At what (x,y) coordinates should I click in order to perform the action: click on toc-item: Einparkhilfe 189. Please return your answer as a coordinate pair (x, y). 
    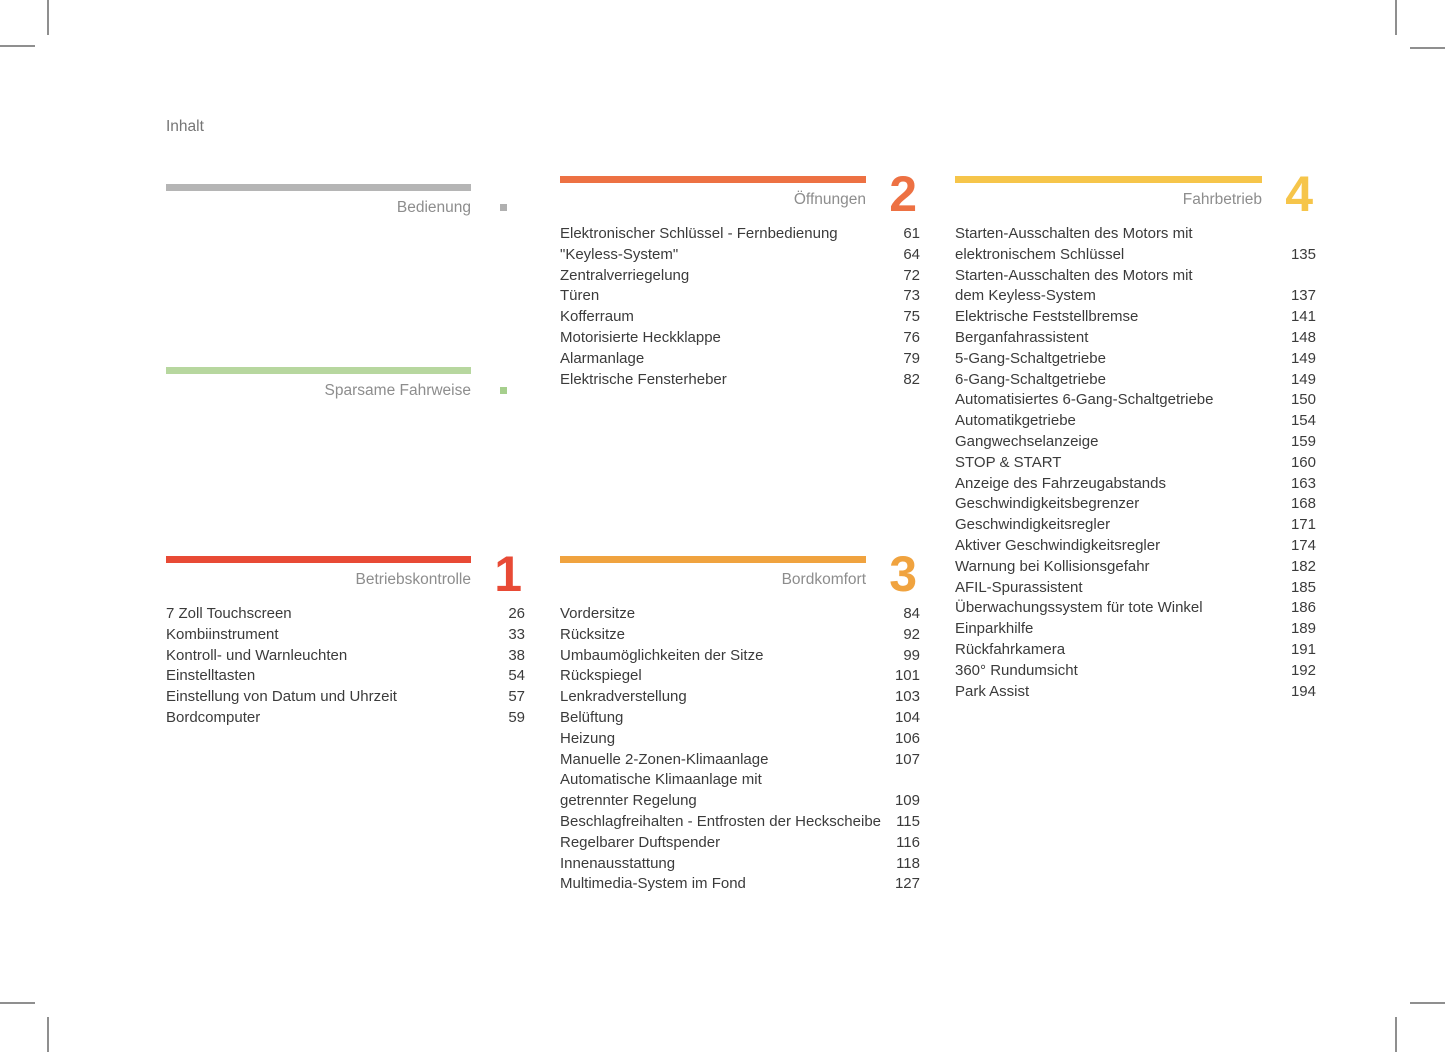
    Looking at the image, I should click on (1135, 629).